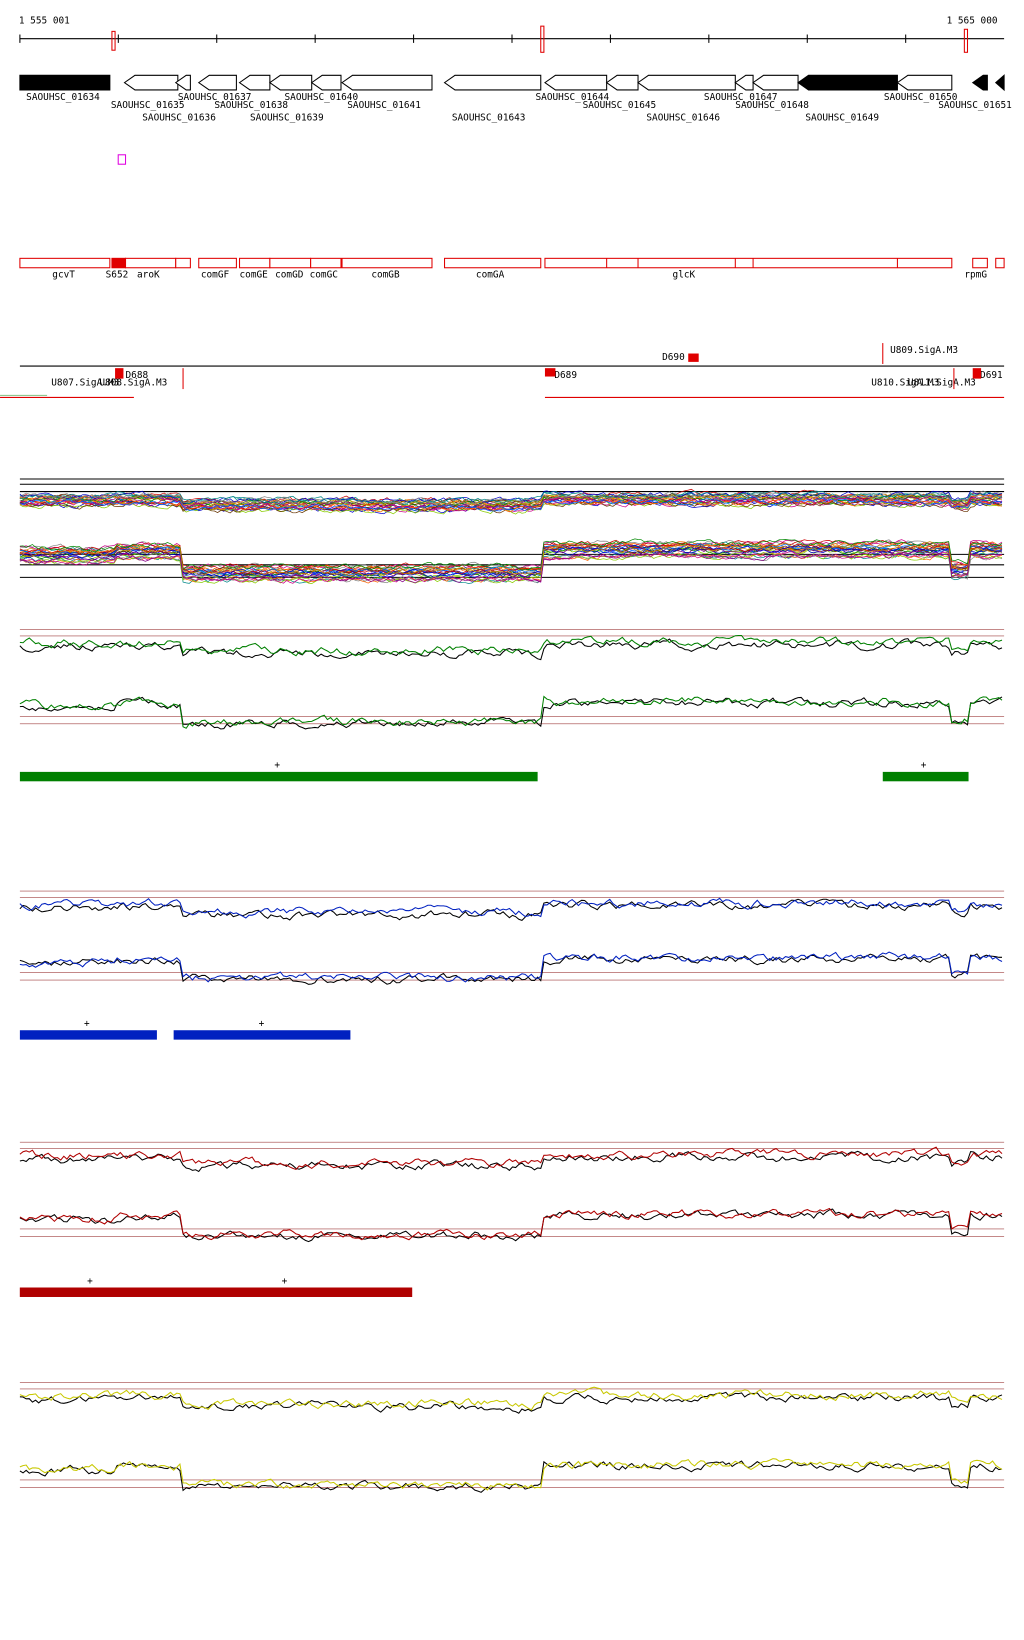  Describe the element at coordinates (684, 275) in the screenshot. I see `operon-label: glcK` at that location.